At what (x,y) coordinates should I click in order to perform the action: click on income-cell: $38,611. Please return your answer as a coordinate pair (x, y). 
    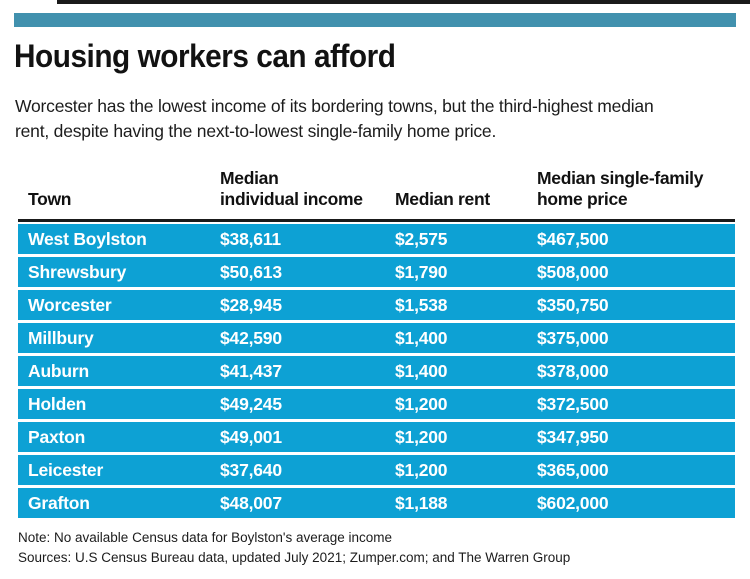
    Looking at the image, I should click on (250, 238).